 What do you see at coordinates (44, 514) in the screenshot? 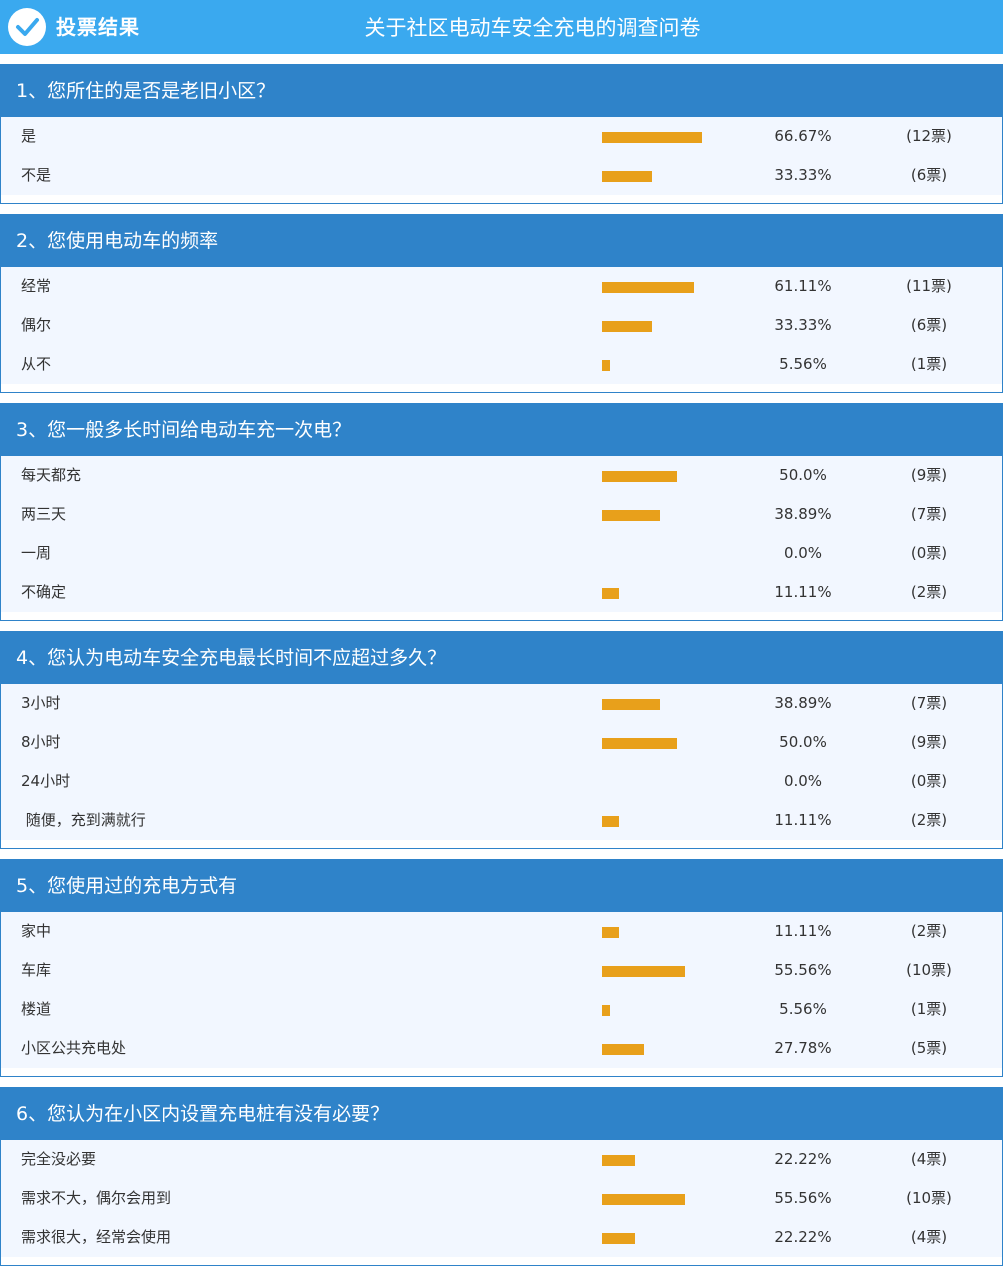
I see `option-label: 两三天` at bounding box center [44, 514].